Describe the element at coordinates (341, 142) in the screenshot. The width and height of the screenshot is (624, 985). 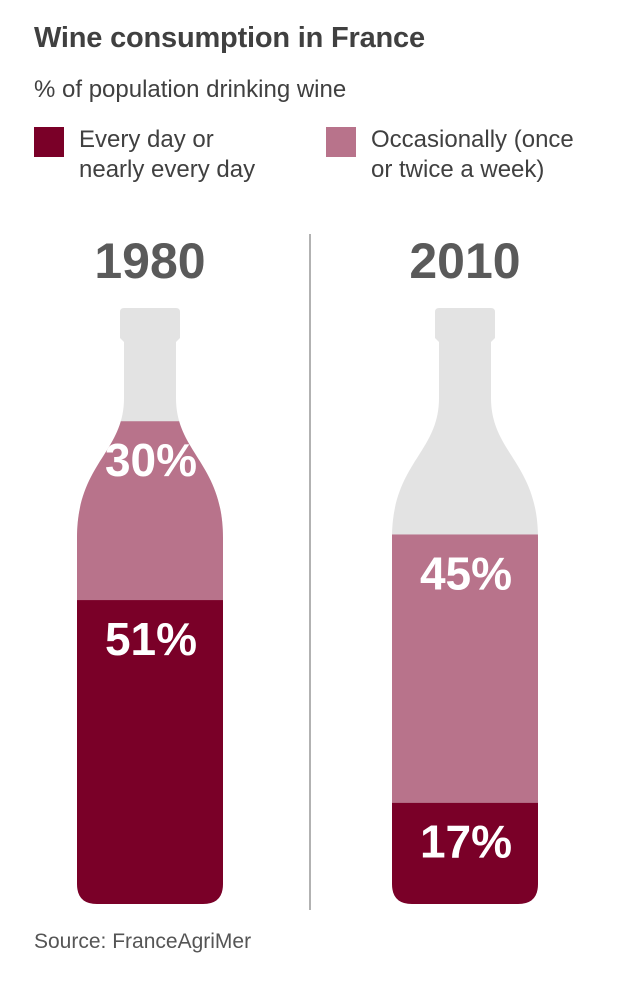
I see `legend-swatch-occasional` at that location.